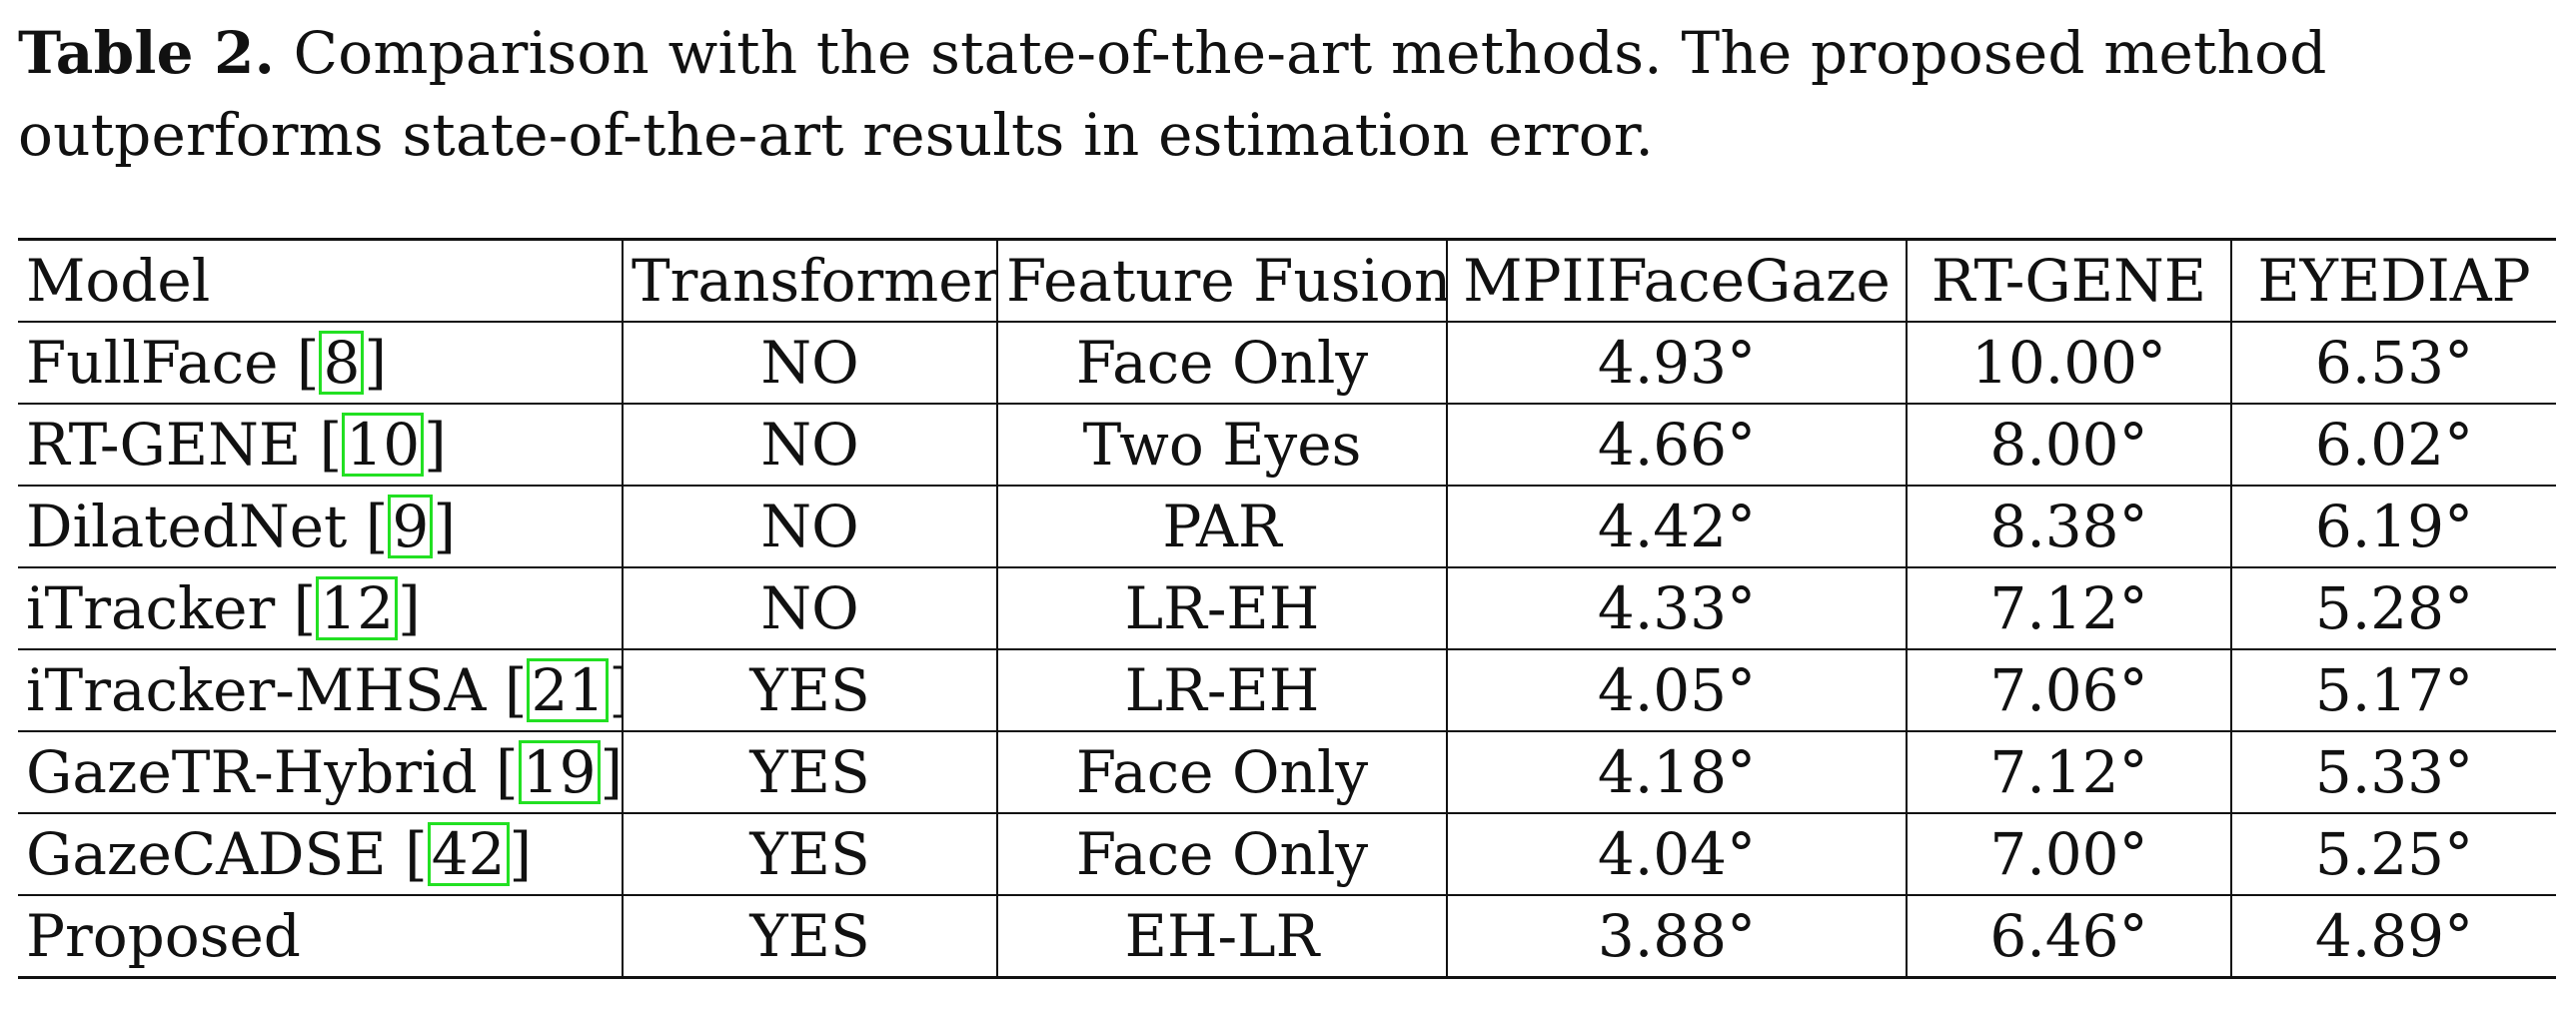 Image resolution: width=2576 pixels, height=1009 pixels. I want to click on model-cell: iTracker [12], so click(223, 608).